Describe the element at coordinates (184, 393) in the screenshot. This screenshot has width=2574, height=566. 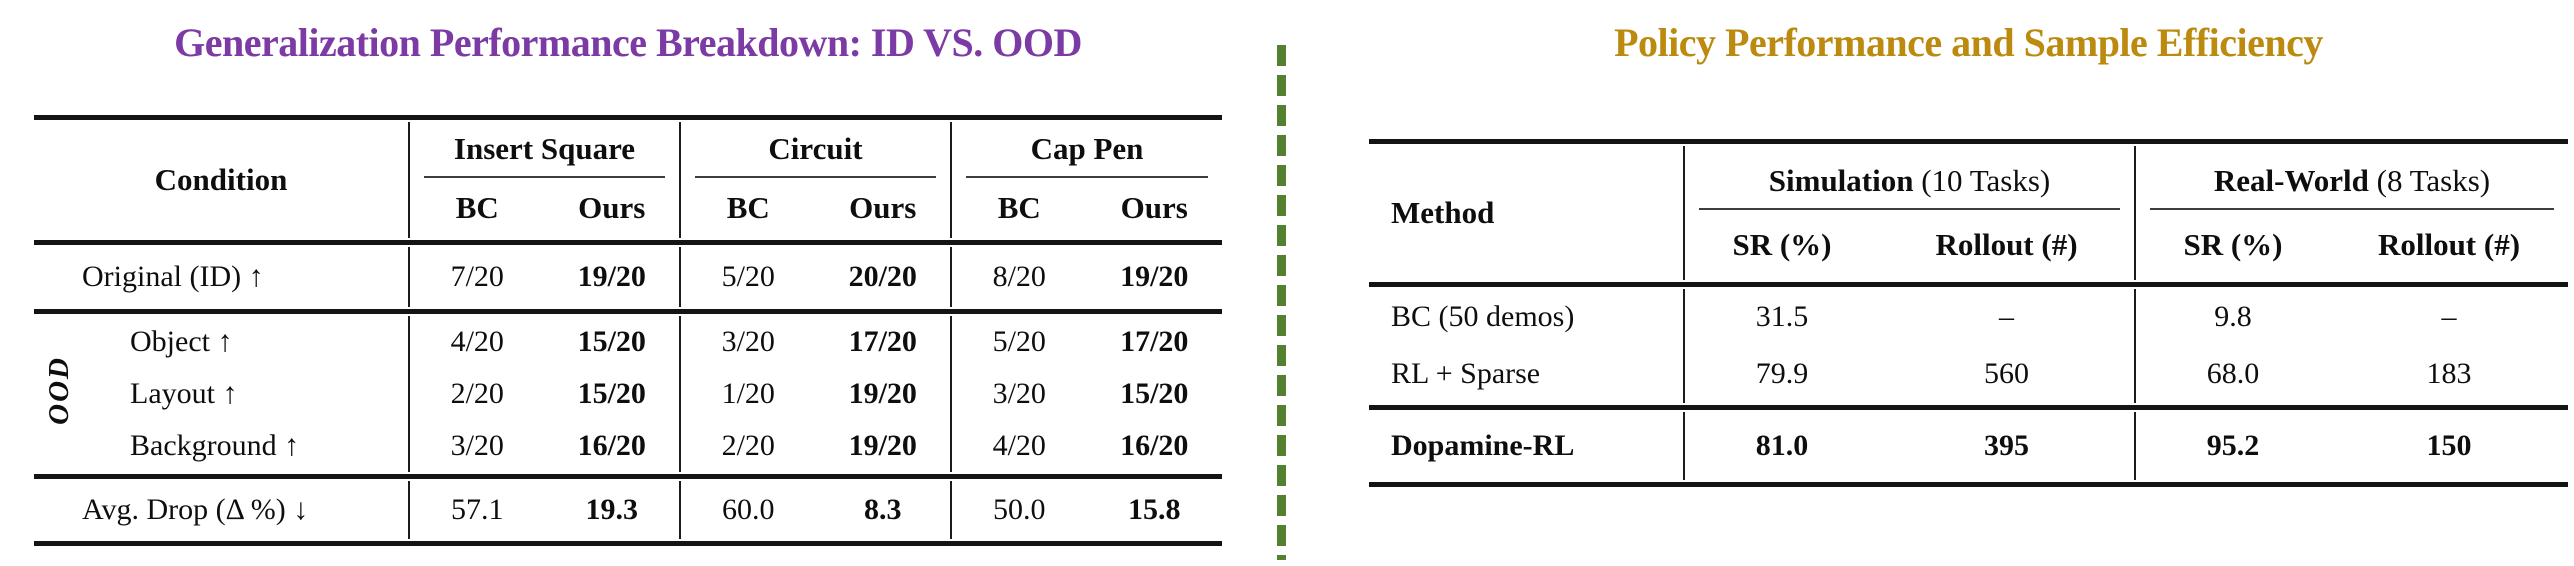
I see `row-label: Layout ↑` at that location.